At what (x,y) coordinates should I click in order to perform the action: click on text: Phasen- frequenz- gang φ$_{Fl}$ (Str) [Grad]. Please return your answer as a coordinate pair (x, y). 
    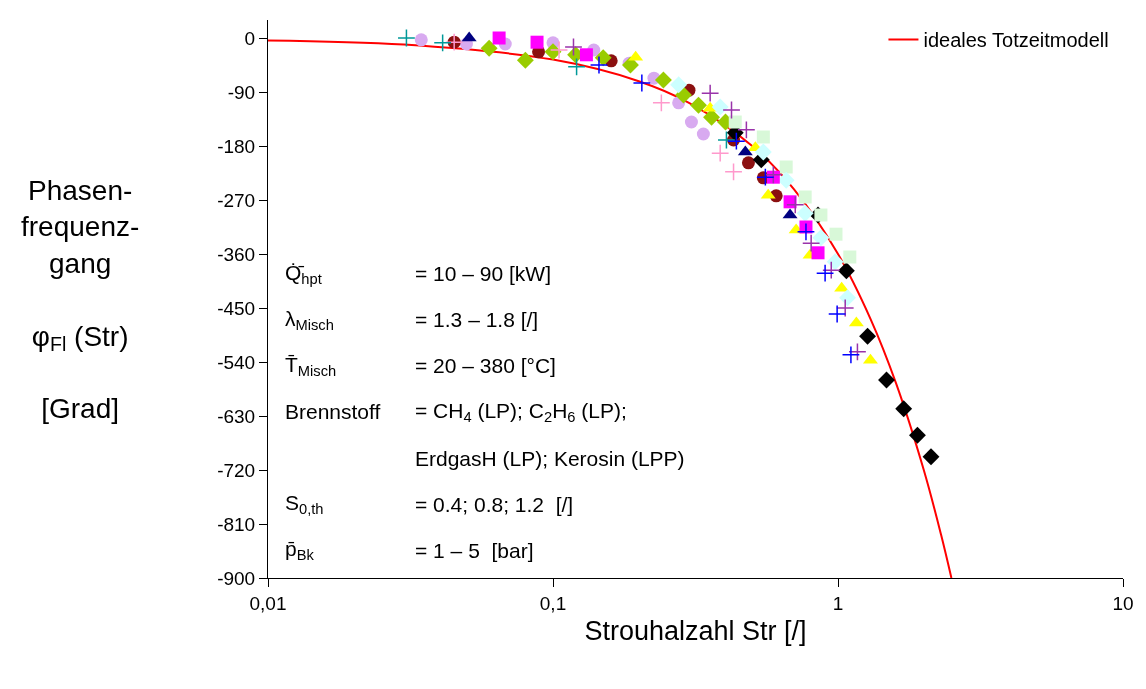
    Looking at the image, I should click on (80, 300).